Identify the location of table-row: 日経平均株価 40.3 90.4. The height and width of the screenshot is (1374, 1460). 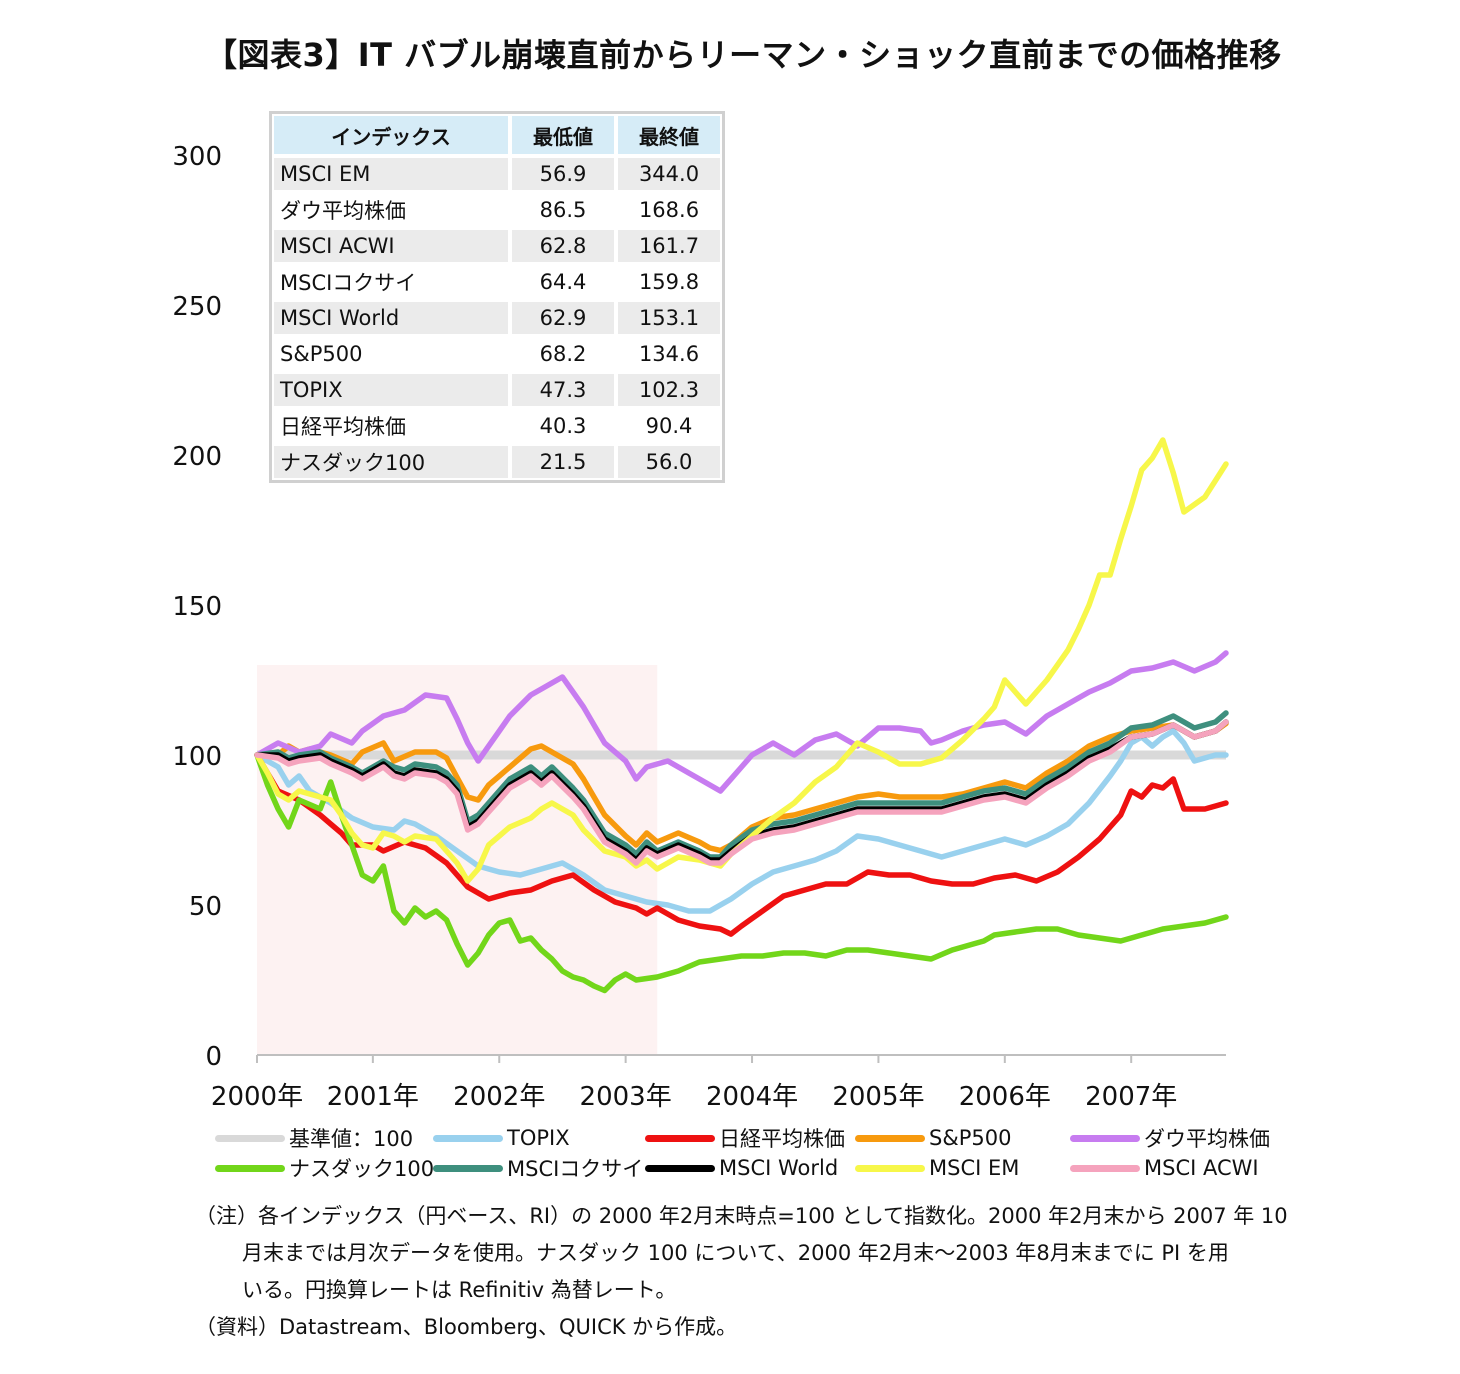
(497, 426).